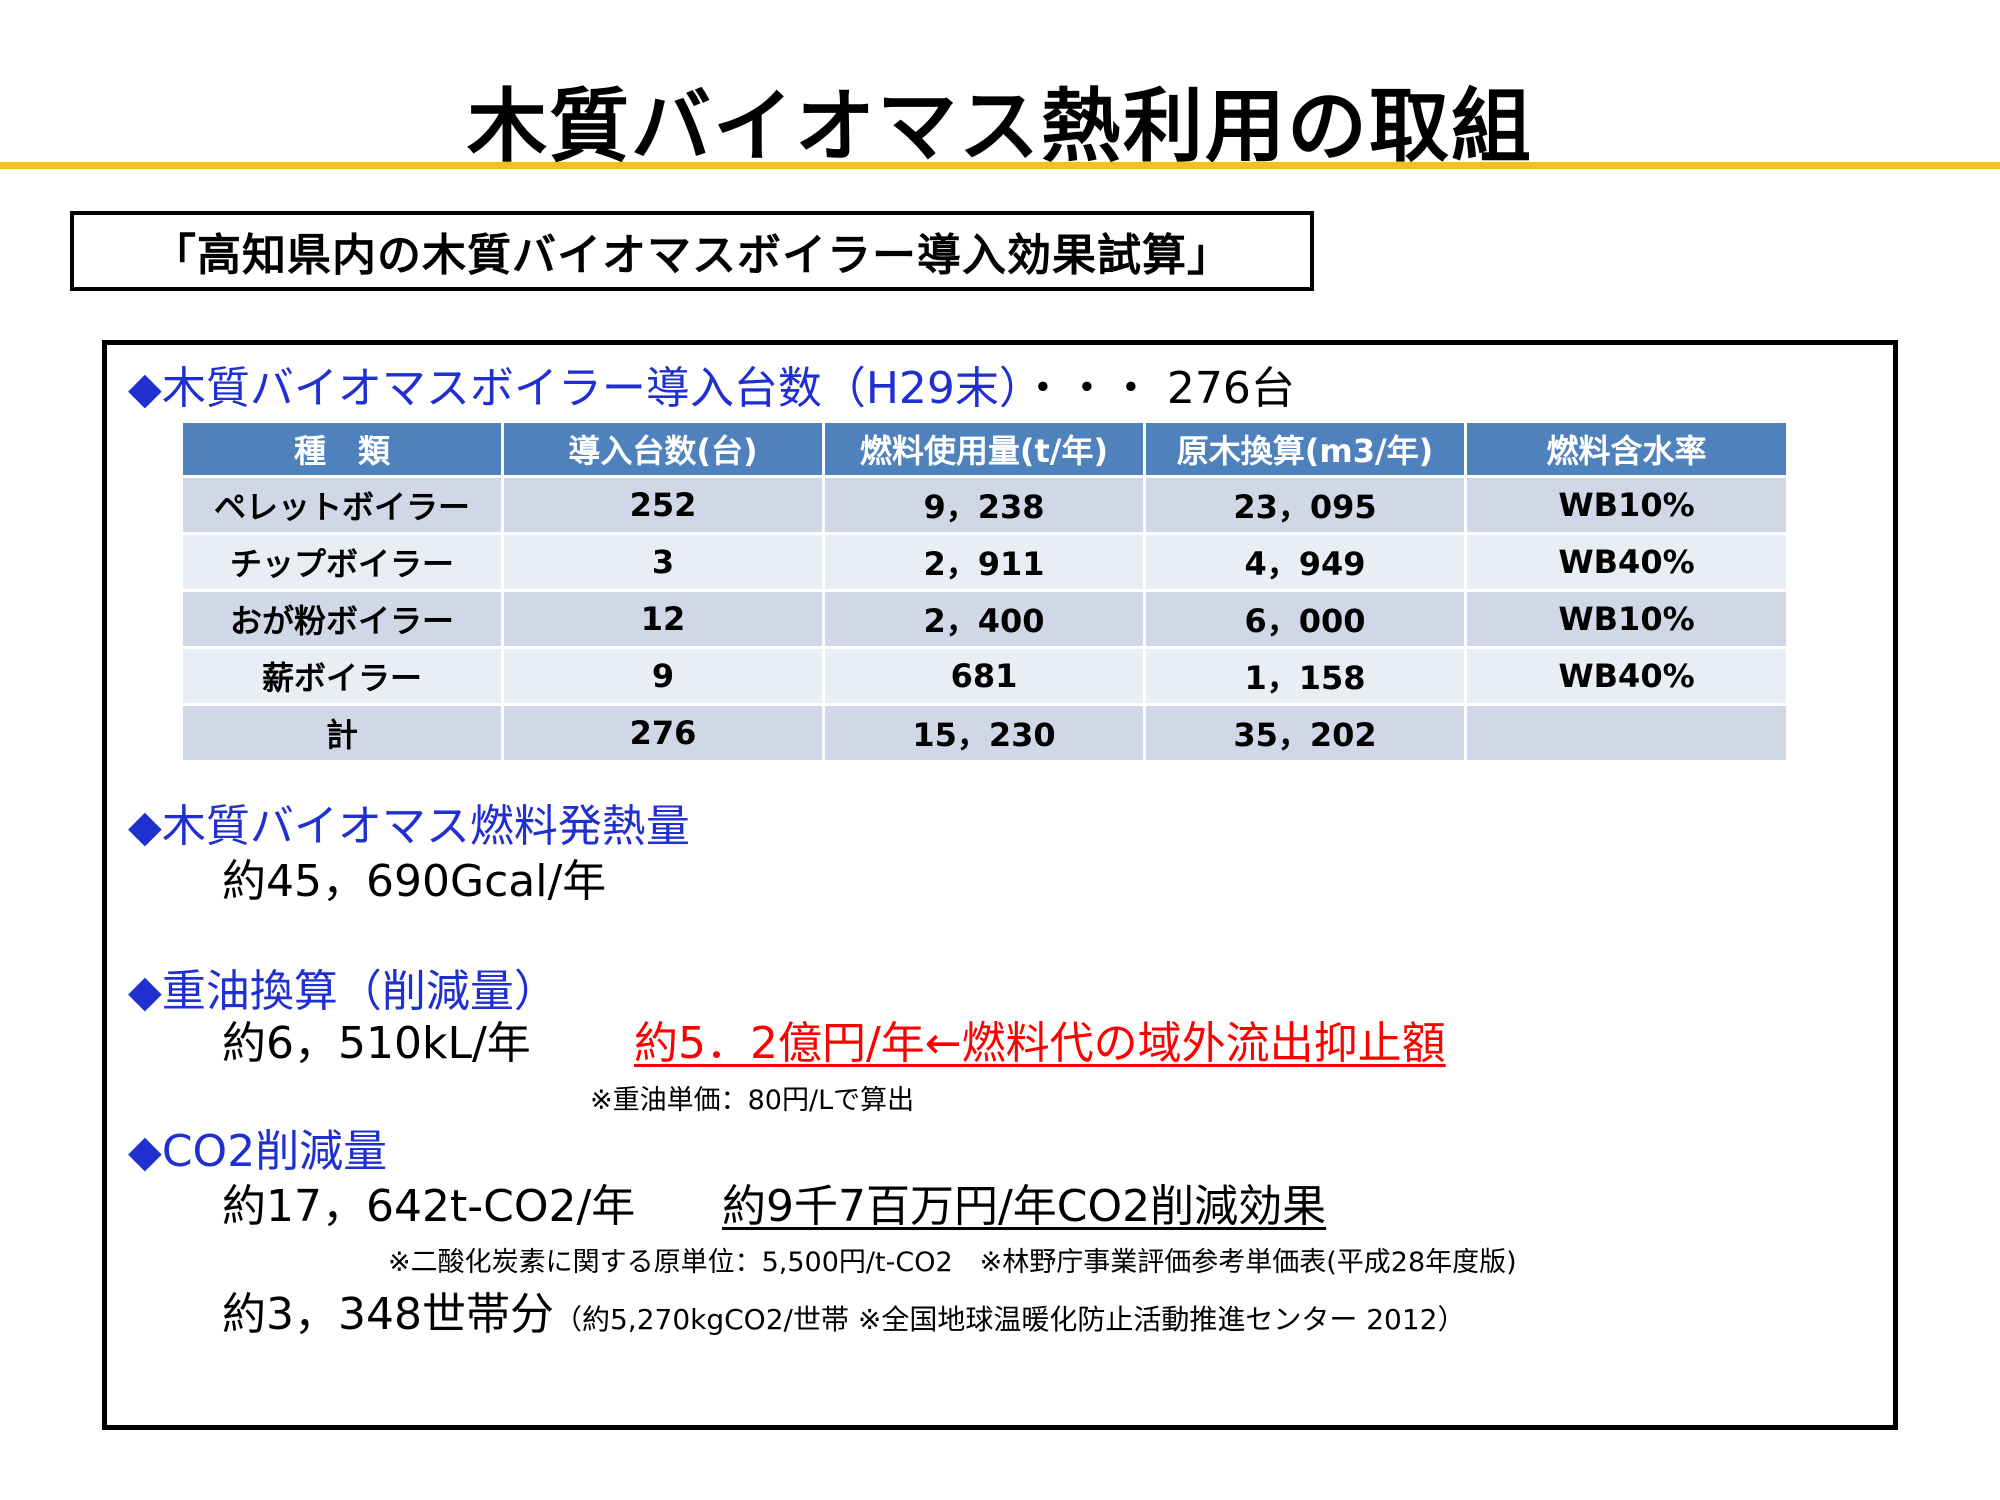 Image resolution: width=2000 pixels, height=1500 pixels. I want to click on co2-effect-value: 約9千7百万円/年CO2削減効果, so click(1024, 1206).